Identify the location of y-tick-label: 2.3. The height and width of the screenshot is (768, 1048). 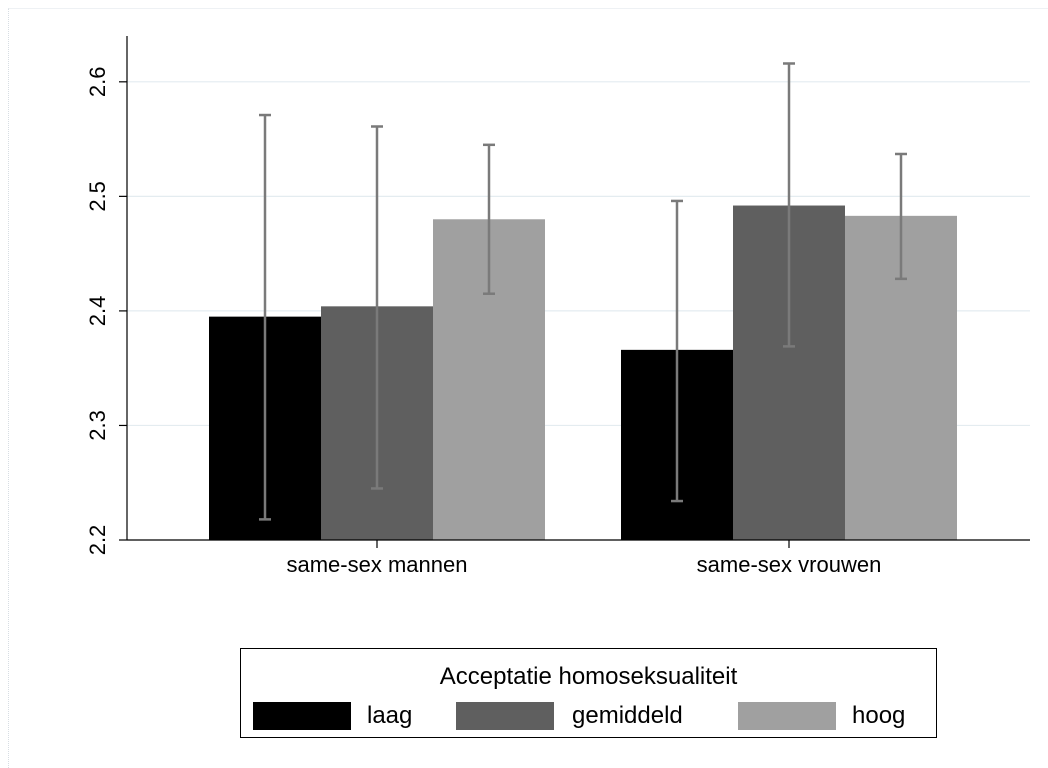
(97, 425).